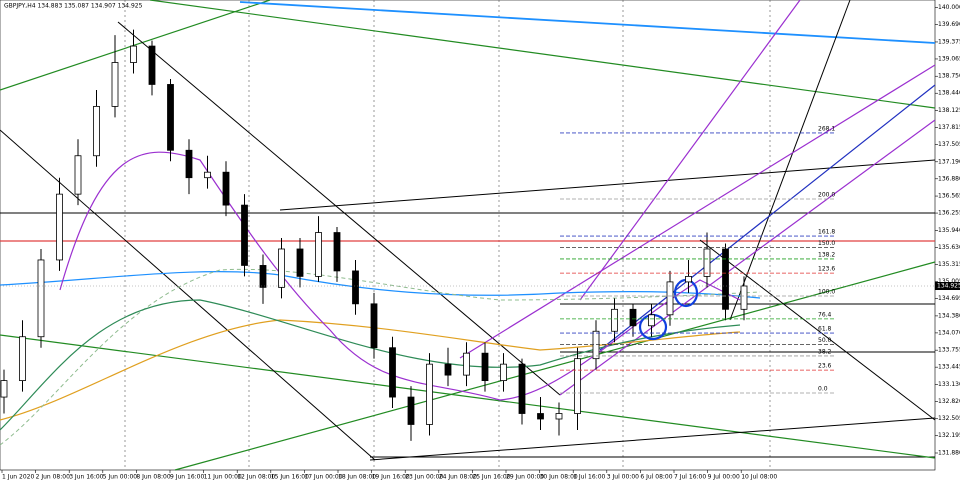 The height and width of the screenshot is (482, 960). What do you see at coordinates (949, 298) in the screenshot?
I see `y-tick-label: 134.695` at bounding box center [949, 298].